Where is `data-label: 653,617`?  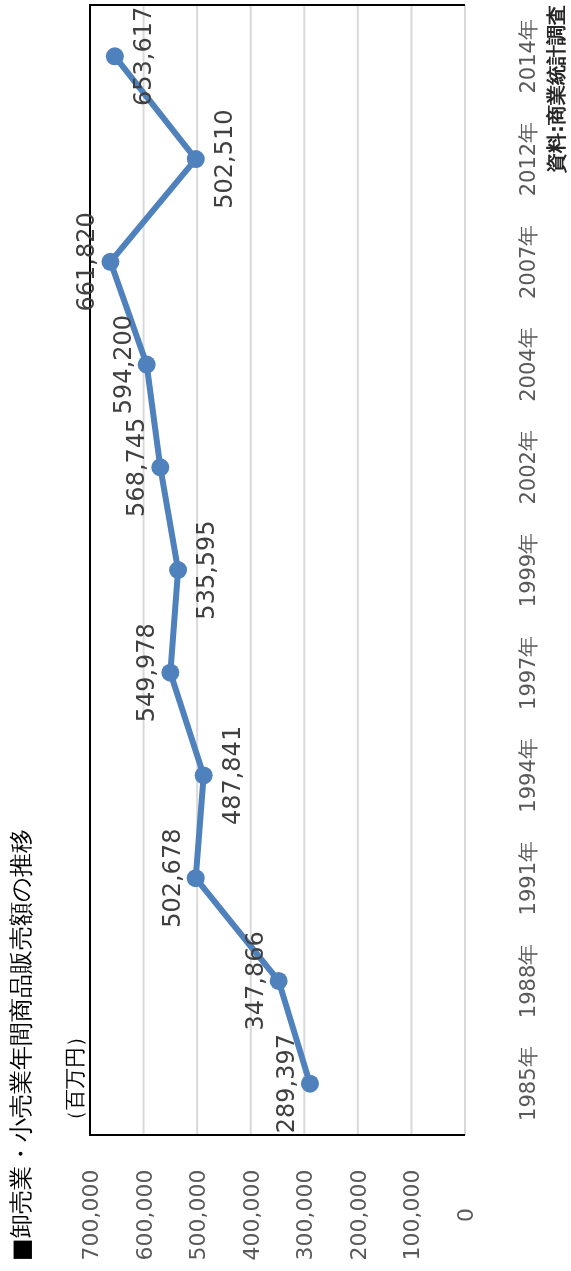
data-label: 653,617 is located at coordinates (142, 56).